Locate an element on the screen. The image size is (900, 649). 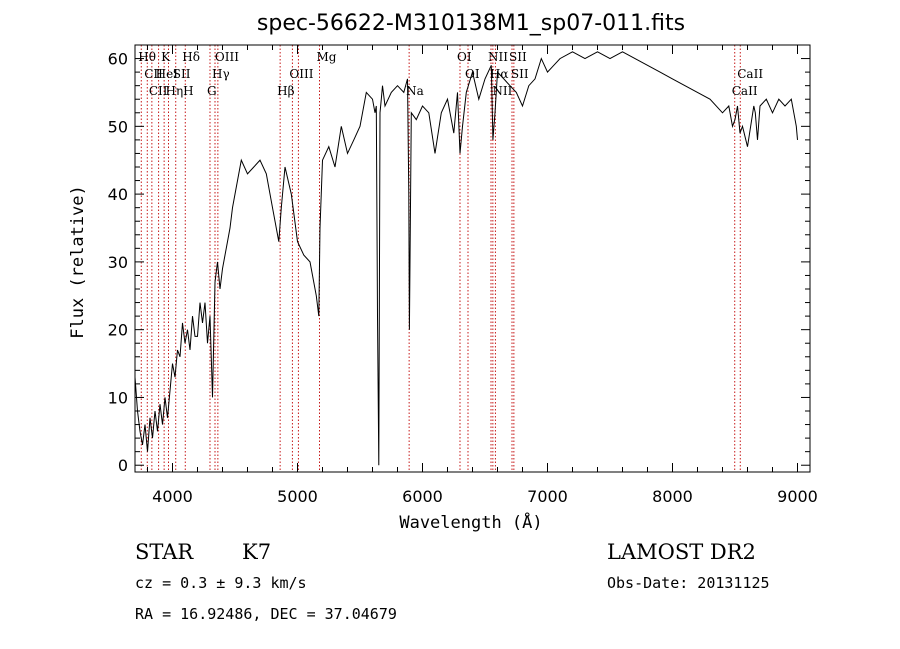
x-tick-label: 5000 is located at coordinates (297, 496).